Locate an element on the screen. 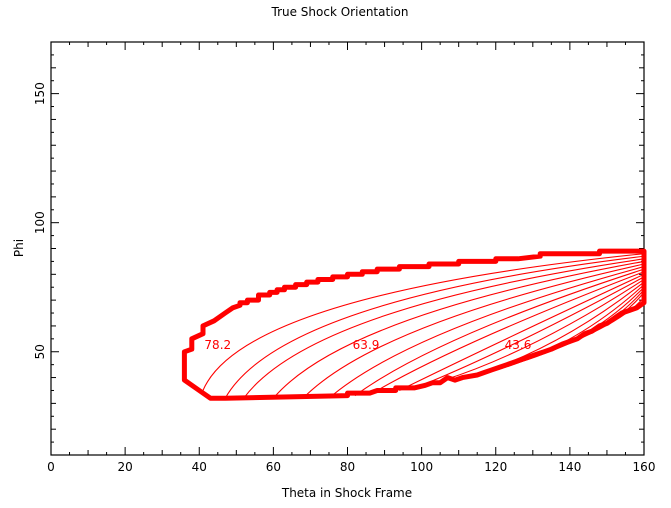 Image resolution: width=671 pixels, height=508 pixels. contour-value-label: 43.6 is located at coordinates (518, 345).